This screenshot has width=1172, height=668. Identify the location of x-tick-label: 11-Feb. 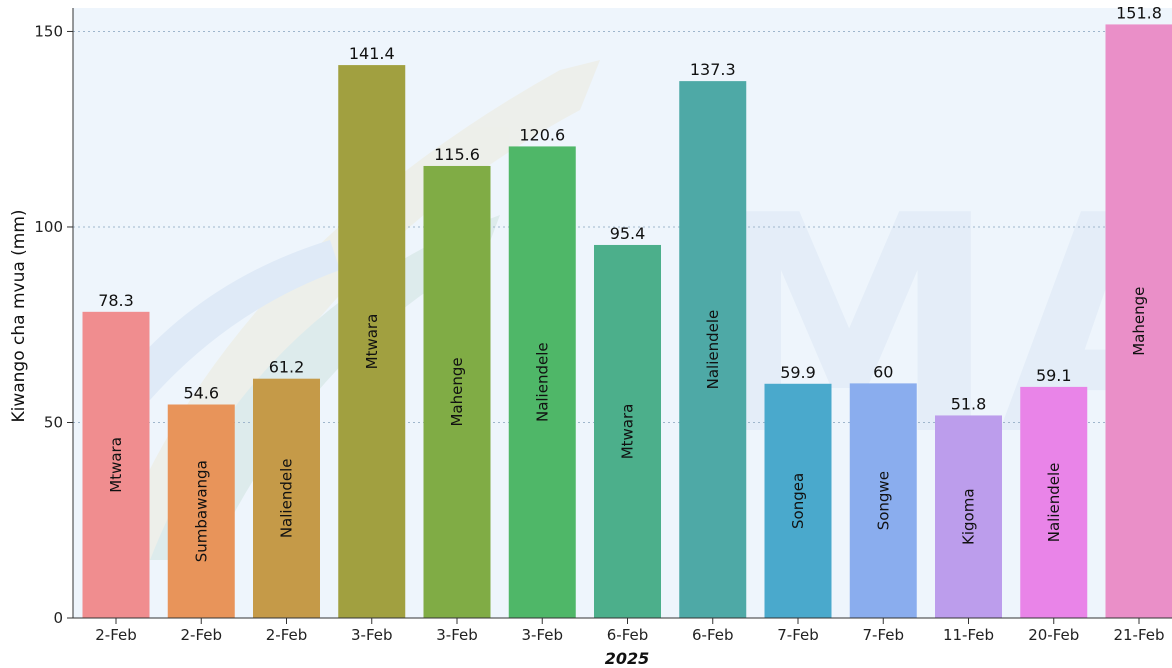
(968, 635).